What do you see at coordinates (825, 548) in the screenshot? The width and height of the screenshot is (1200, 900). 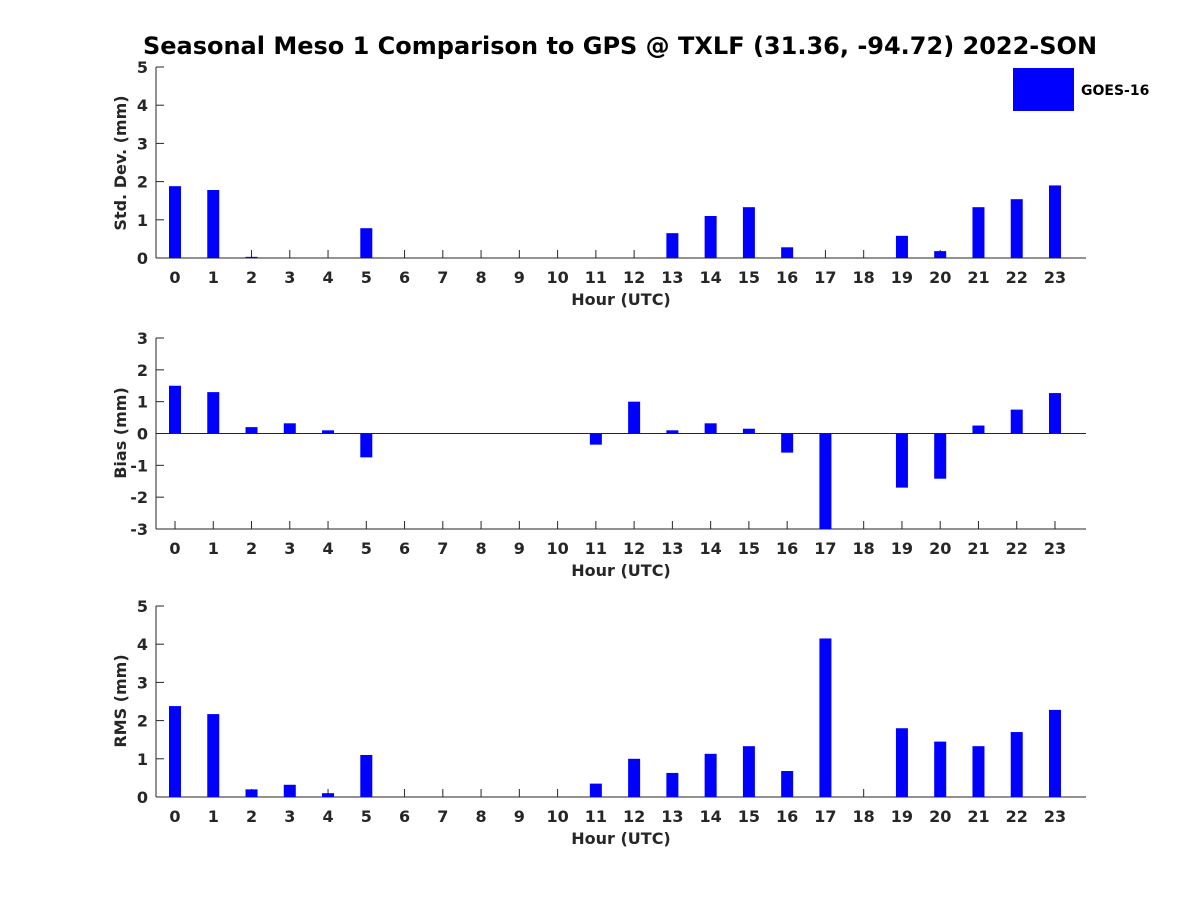 I see `x-tick-label: 17` at bounding box center [825, 548].